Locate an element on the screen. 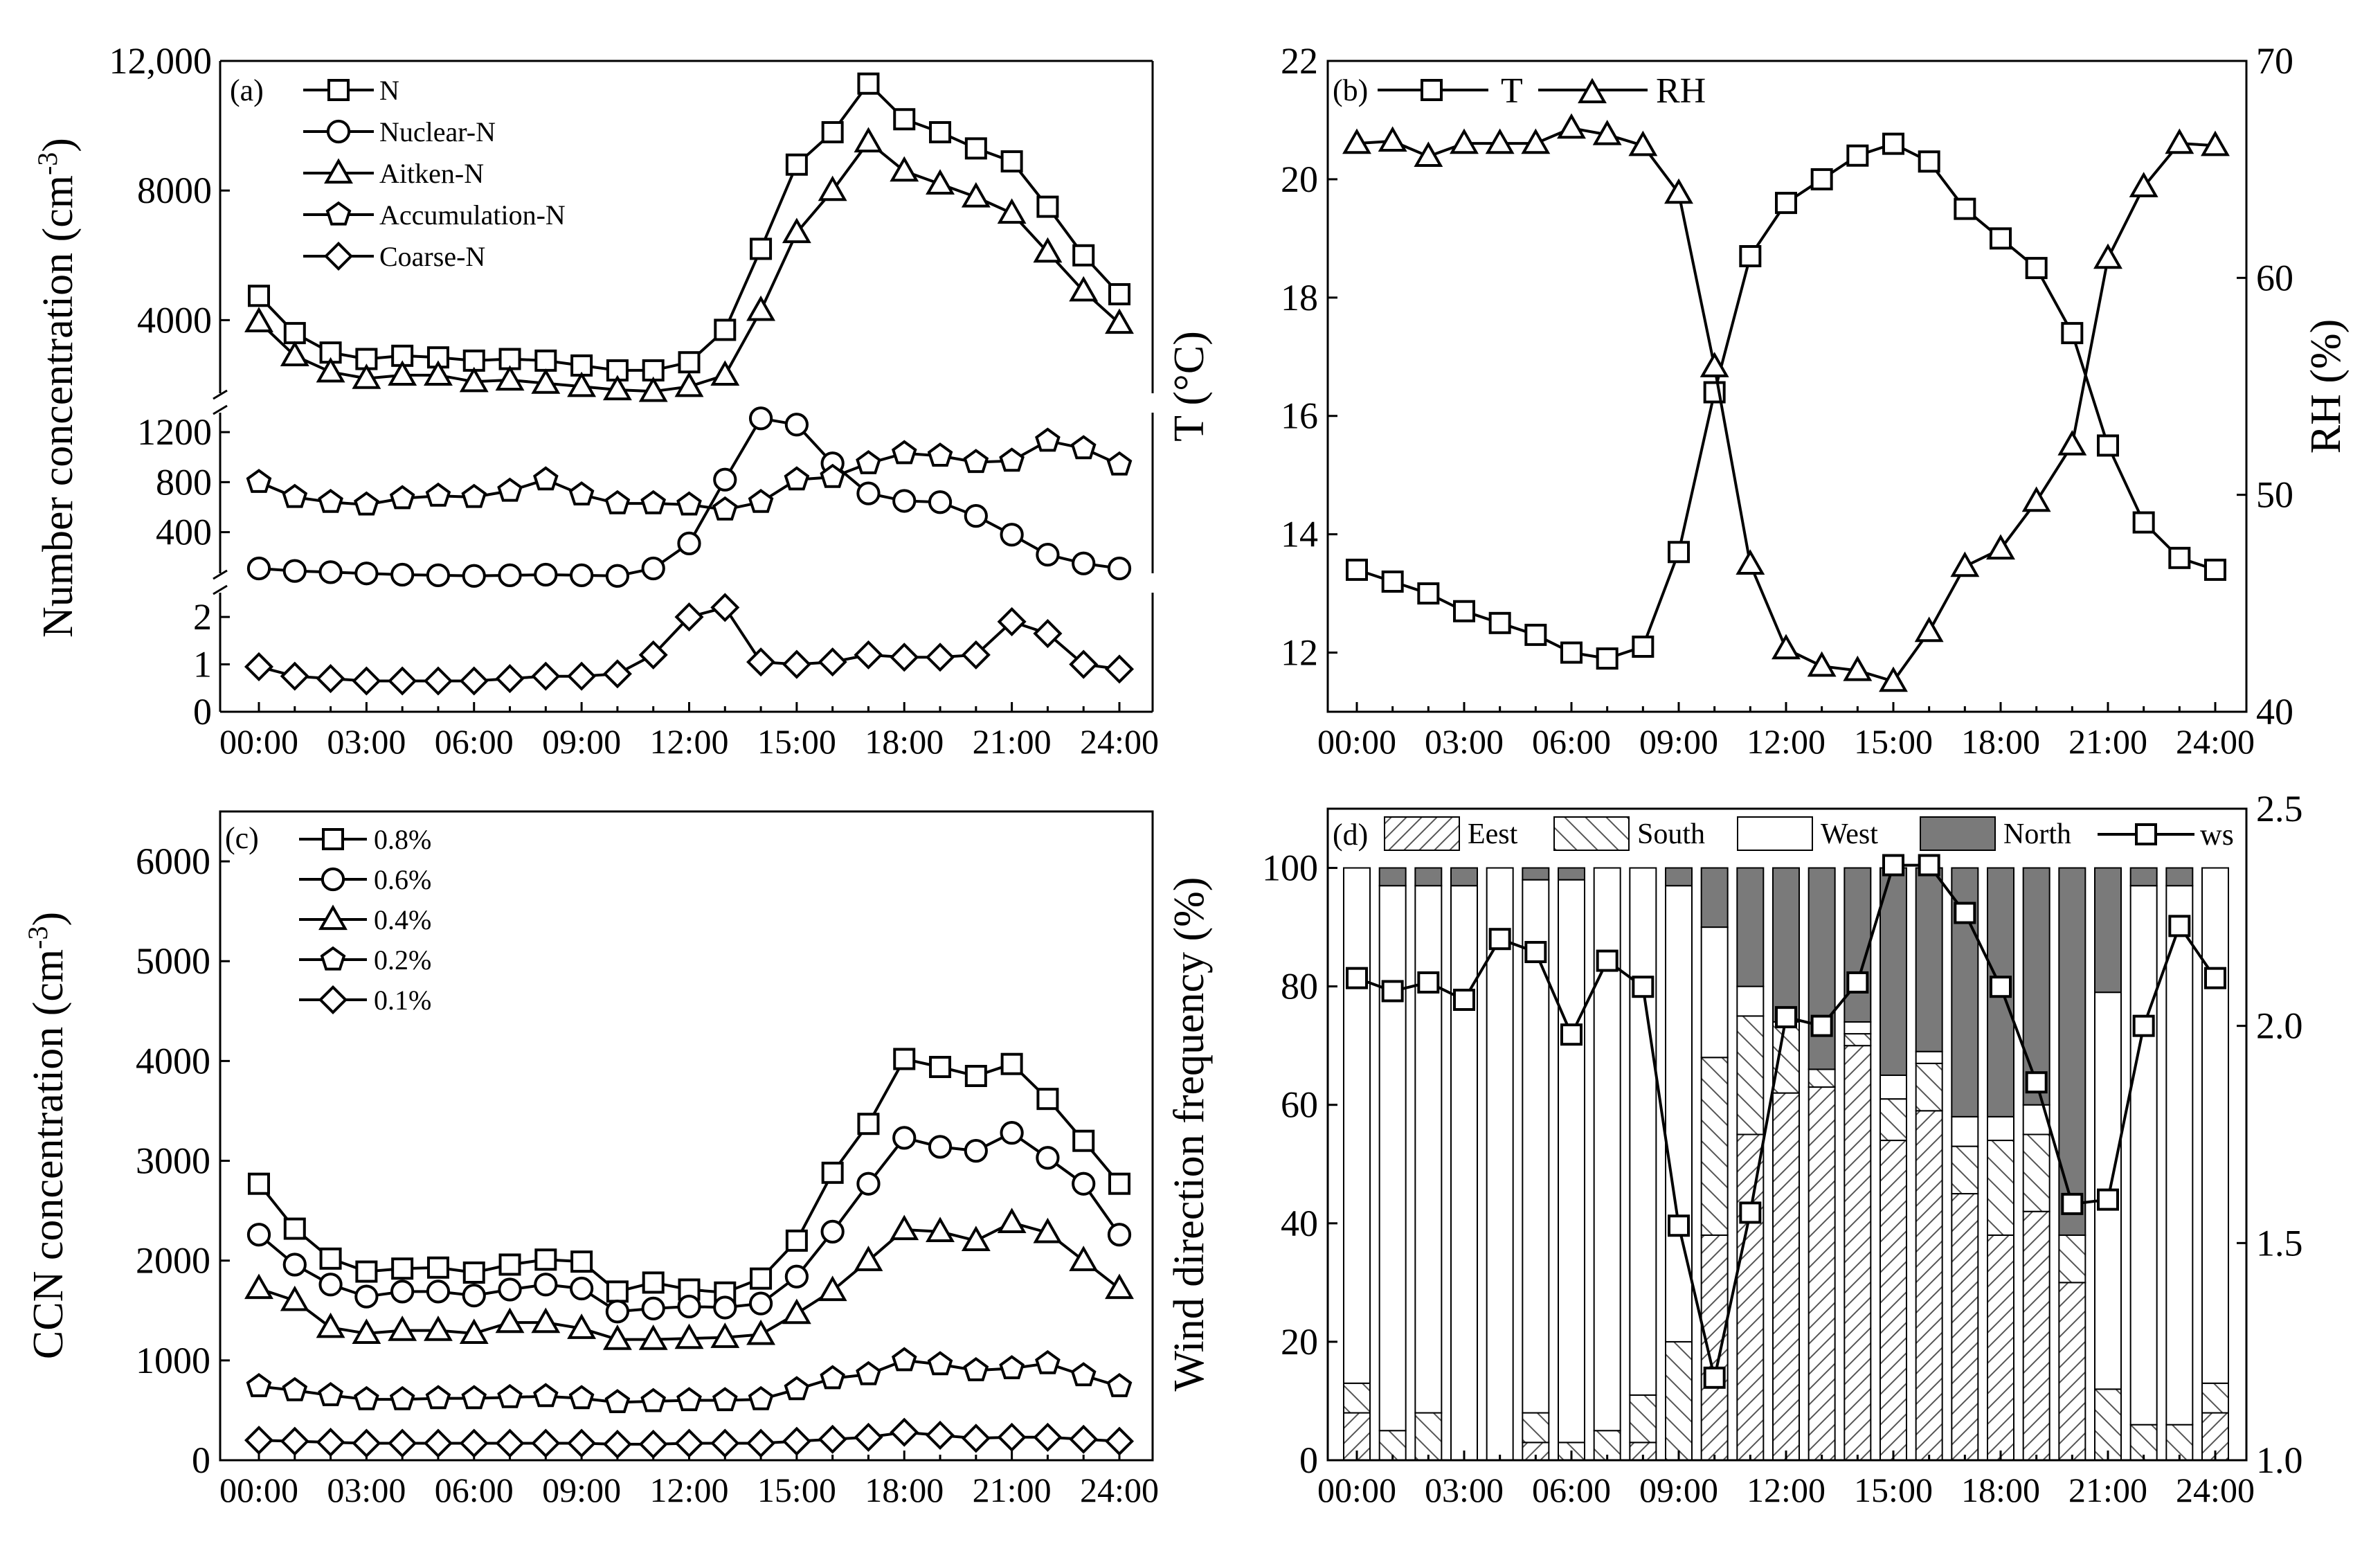  panel-a-ytick-label: 1200 is located at coordinates (175, 432).